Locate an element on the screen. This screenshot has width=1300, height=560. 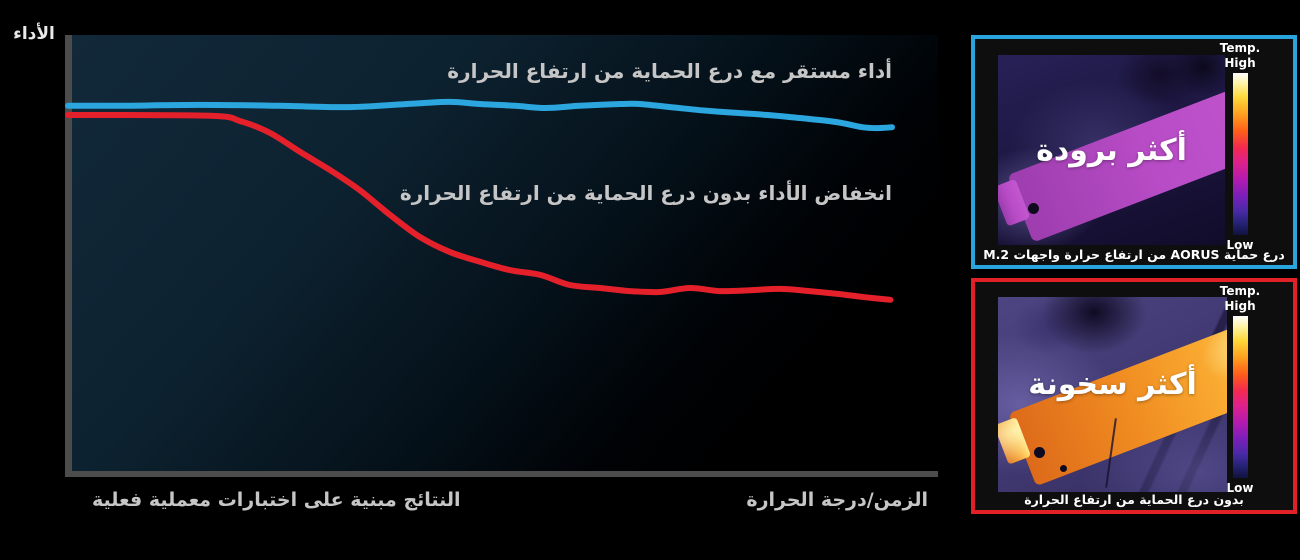
series-line is located at coordinates (480, 115).